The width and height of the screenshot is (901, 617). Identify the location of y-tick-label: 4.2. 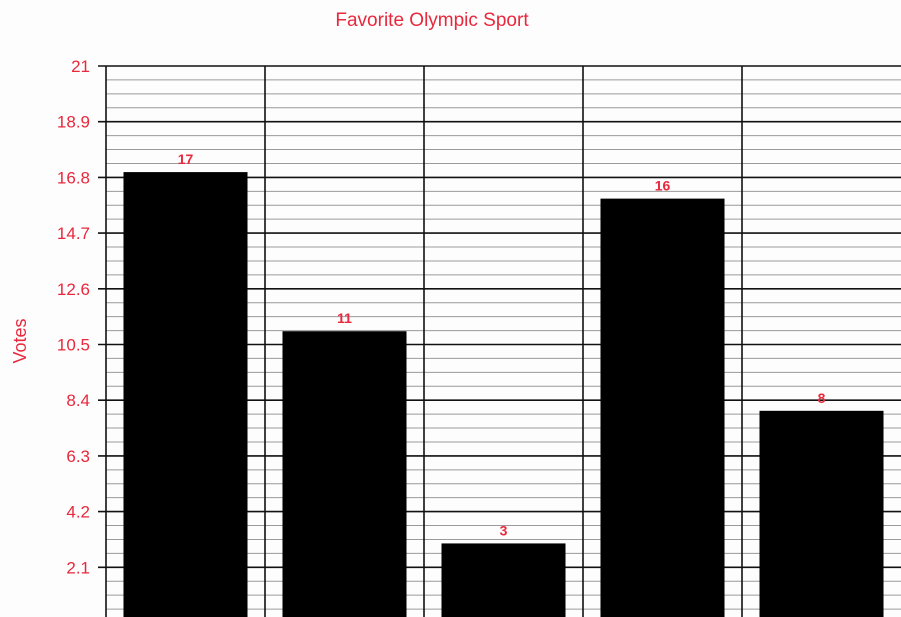
(78, 512).